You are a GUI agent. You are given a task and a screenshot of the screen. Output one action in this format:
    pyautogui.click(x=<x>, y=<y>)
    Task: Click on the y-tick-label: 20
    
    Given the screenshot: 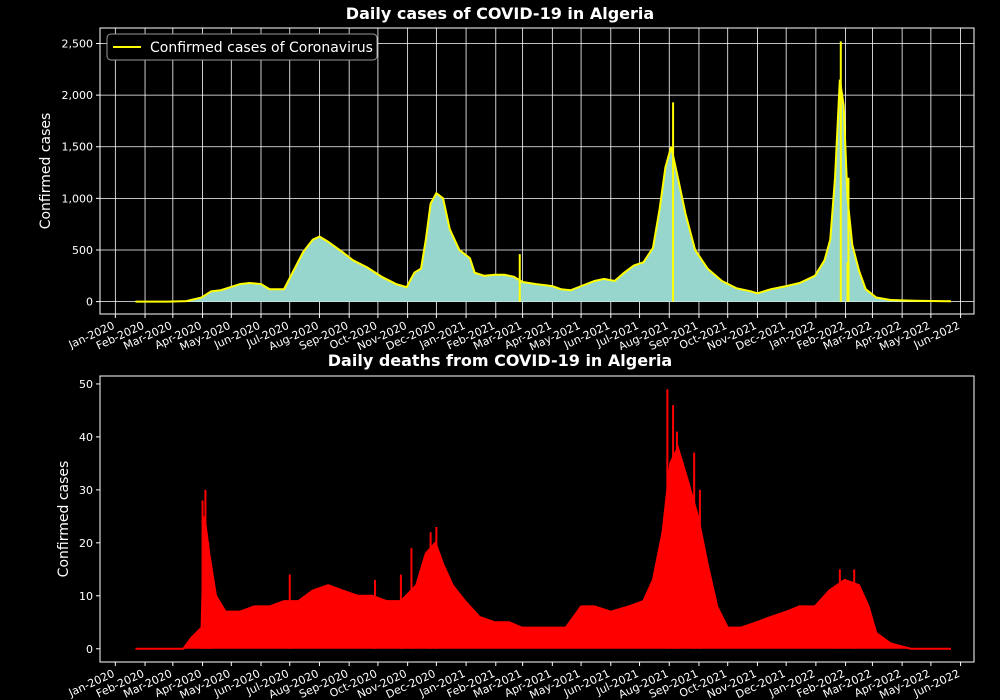 What is the action you would take?
    pyautogui.click(x=86, y=543)
    